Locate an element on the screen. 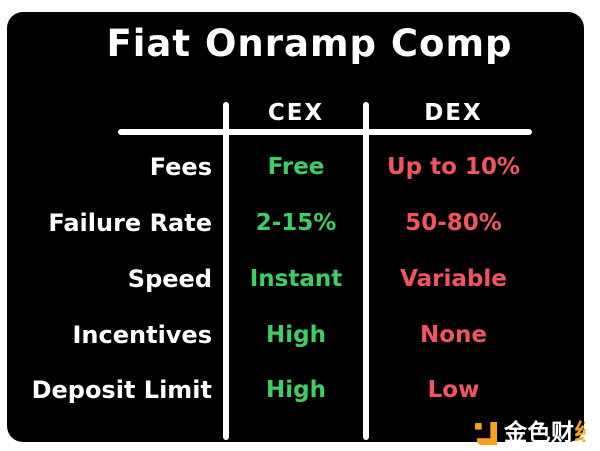 This screenshot has height=451, width=600. table-row: Failure Rate 2-15% 50-80% is located at coordinates (295, 223).